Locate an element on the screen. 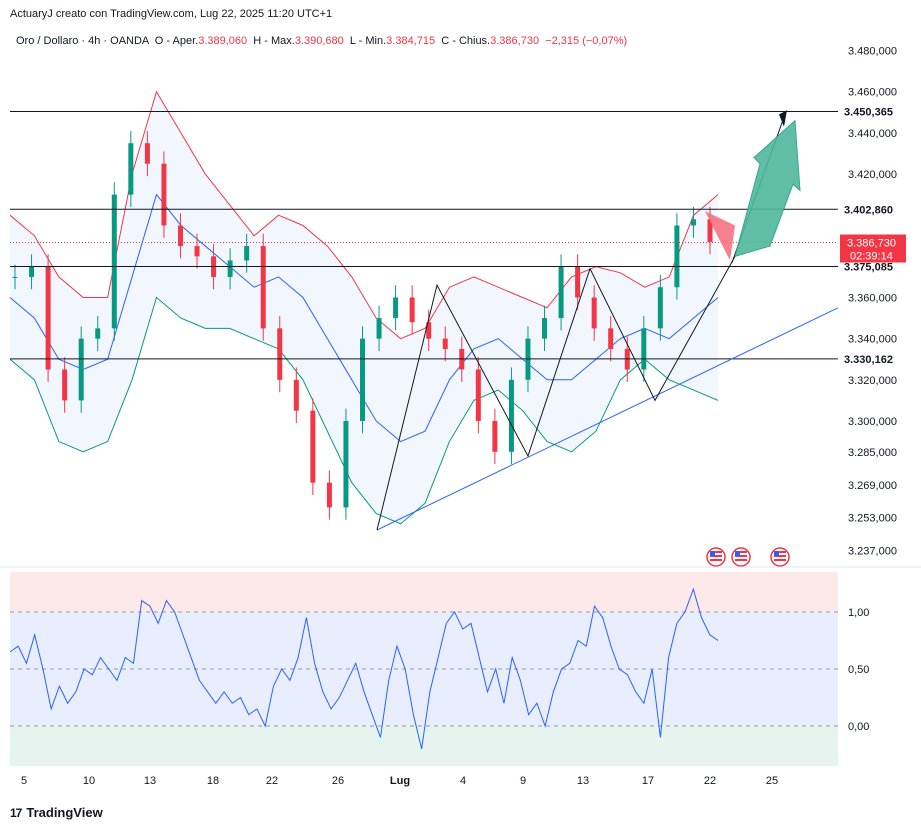 The width and height of the screenshot is (921, 830). overbought-zone is located at coordinates (424, 592).